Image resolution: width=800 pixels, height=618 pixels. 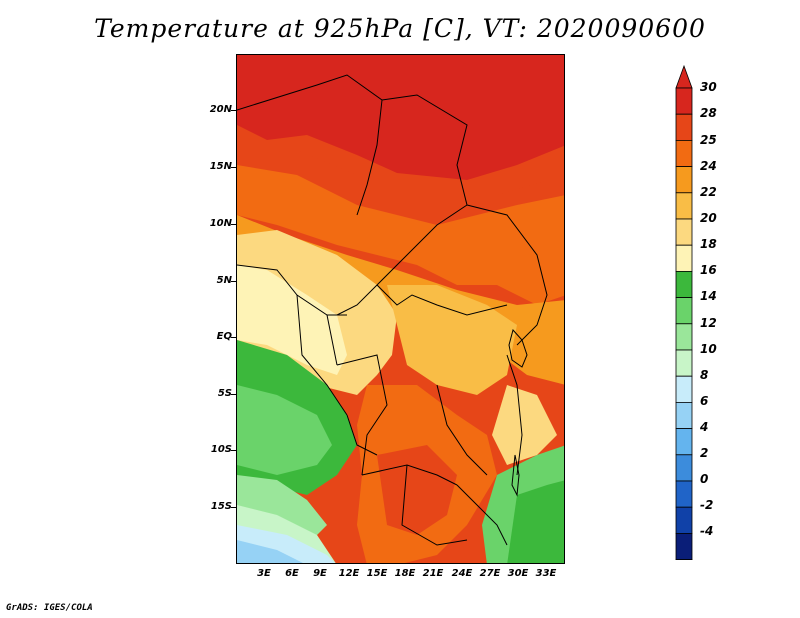 What do you see at coordinates (264, 573) in the screenshot?
I see `x-axis-label: 3E` at bounding box center [264, 573].